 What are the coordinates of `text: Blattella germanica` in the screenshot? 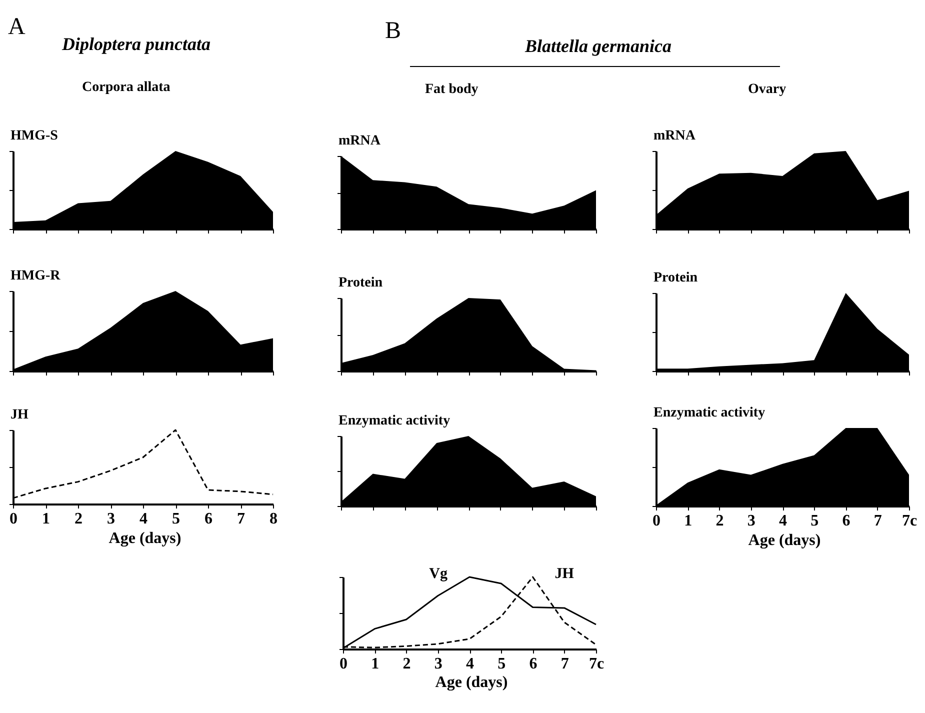 It's located at (598, 46).